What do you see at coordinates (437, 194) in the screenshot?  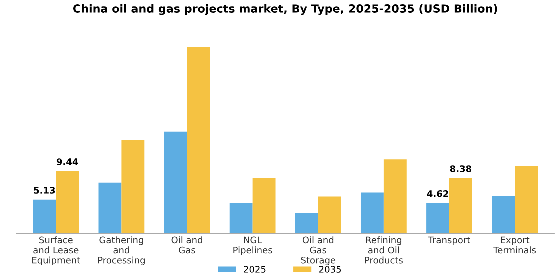 I see `data-label: 4.62` at bounding box center [437, 194].